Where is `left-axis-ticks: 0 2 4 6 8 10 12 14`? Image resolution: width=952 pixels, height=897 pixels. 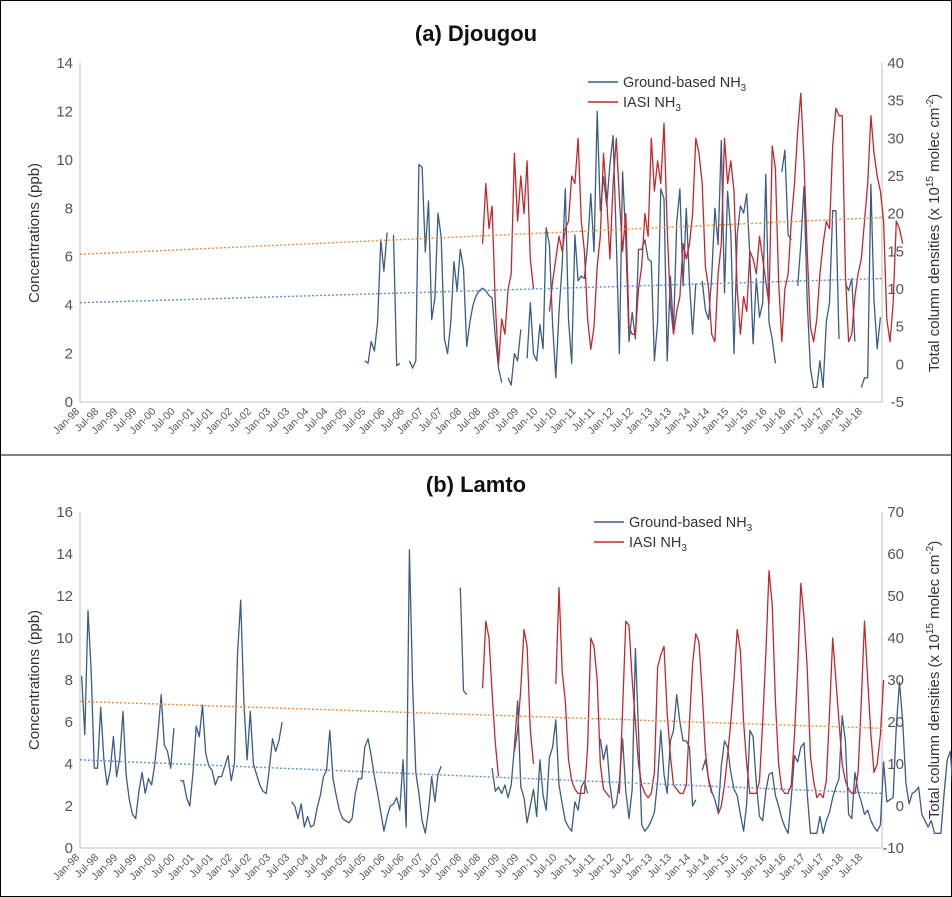 left-axis-ticks: 0 2 4 6 8 10 12 14 is located at coordinates (64, 233).